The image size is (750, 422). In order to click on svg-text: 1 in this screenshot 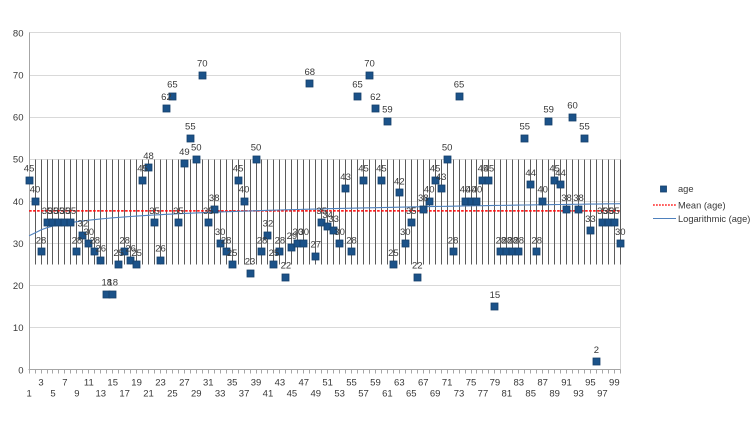, I will do `click(28, 393)`.